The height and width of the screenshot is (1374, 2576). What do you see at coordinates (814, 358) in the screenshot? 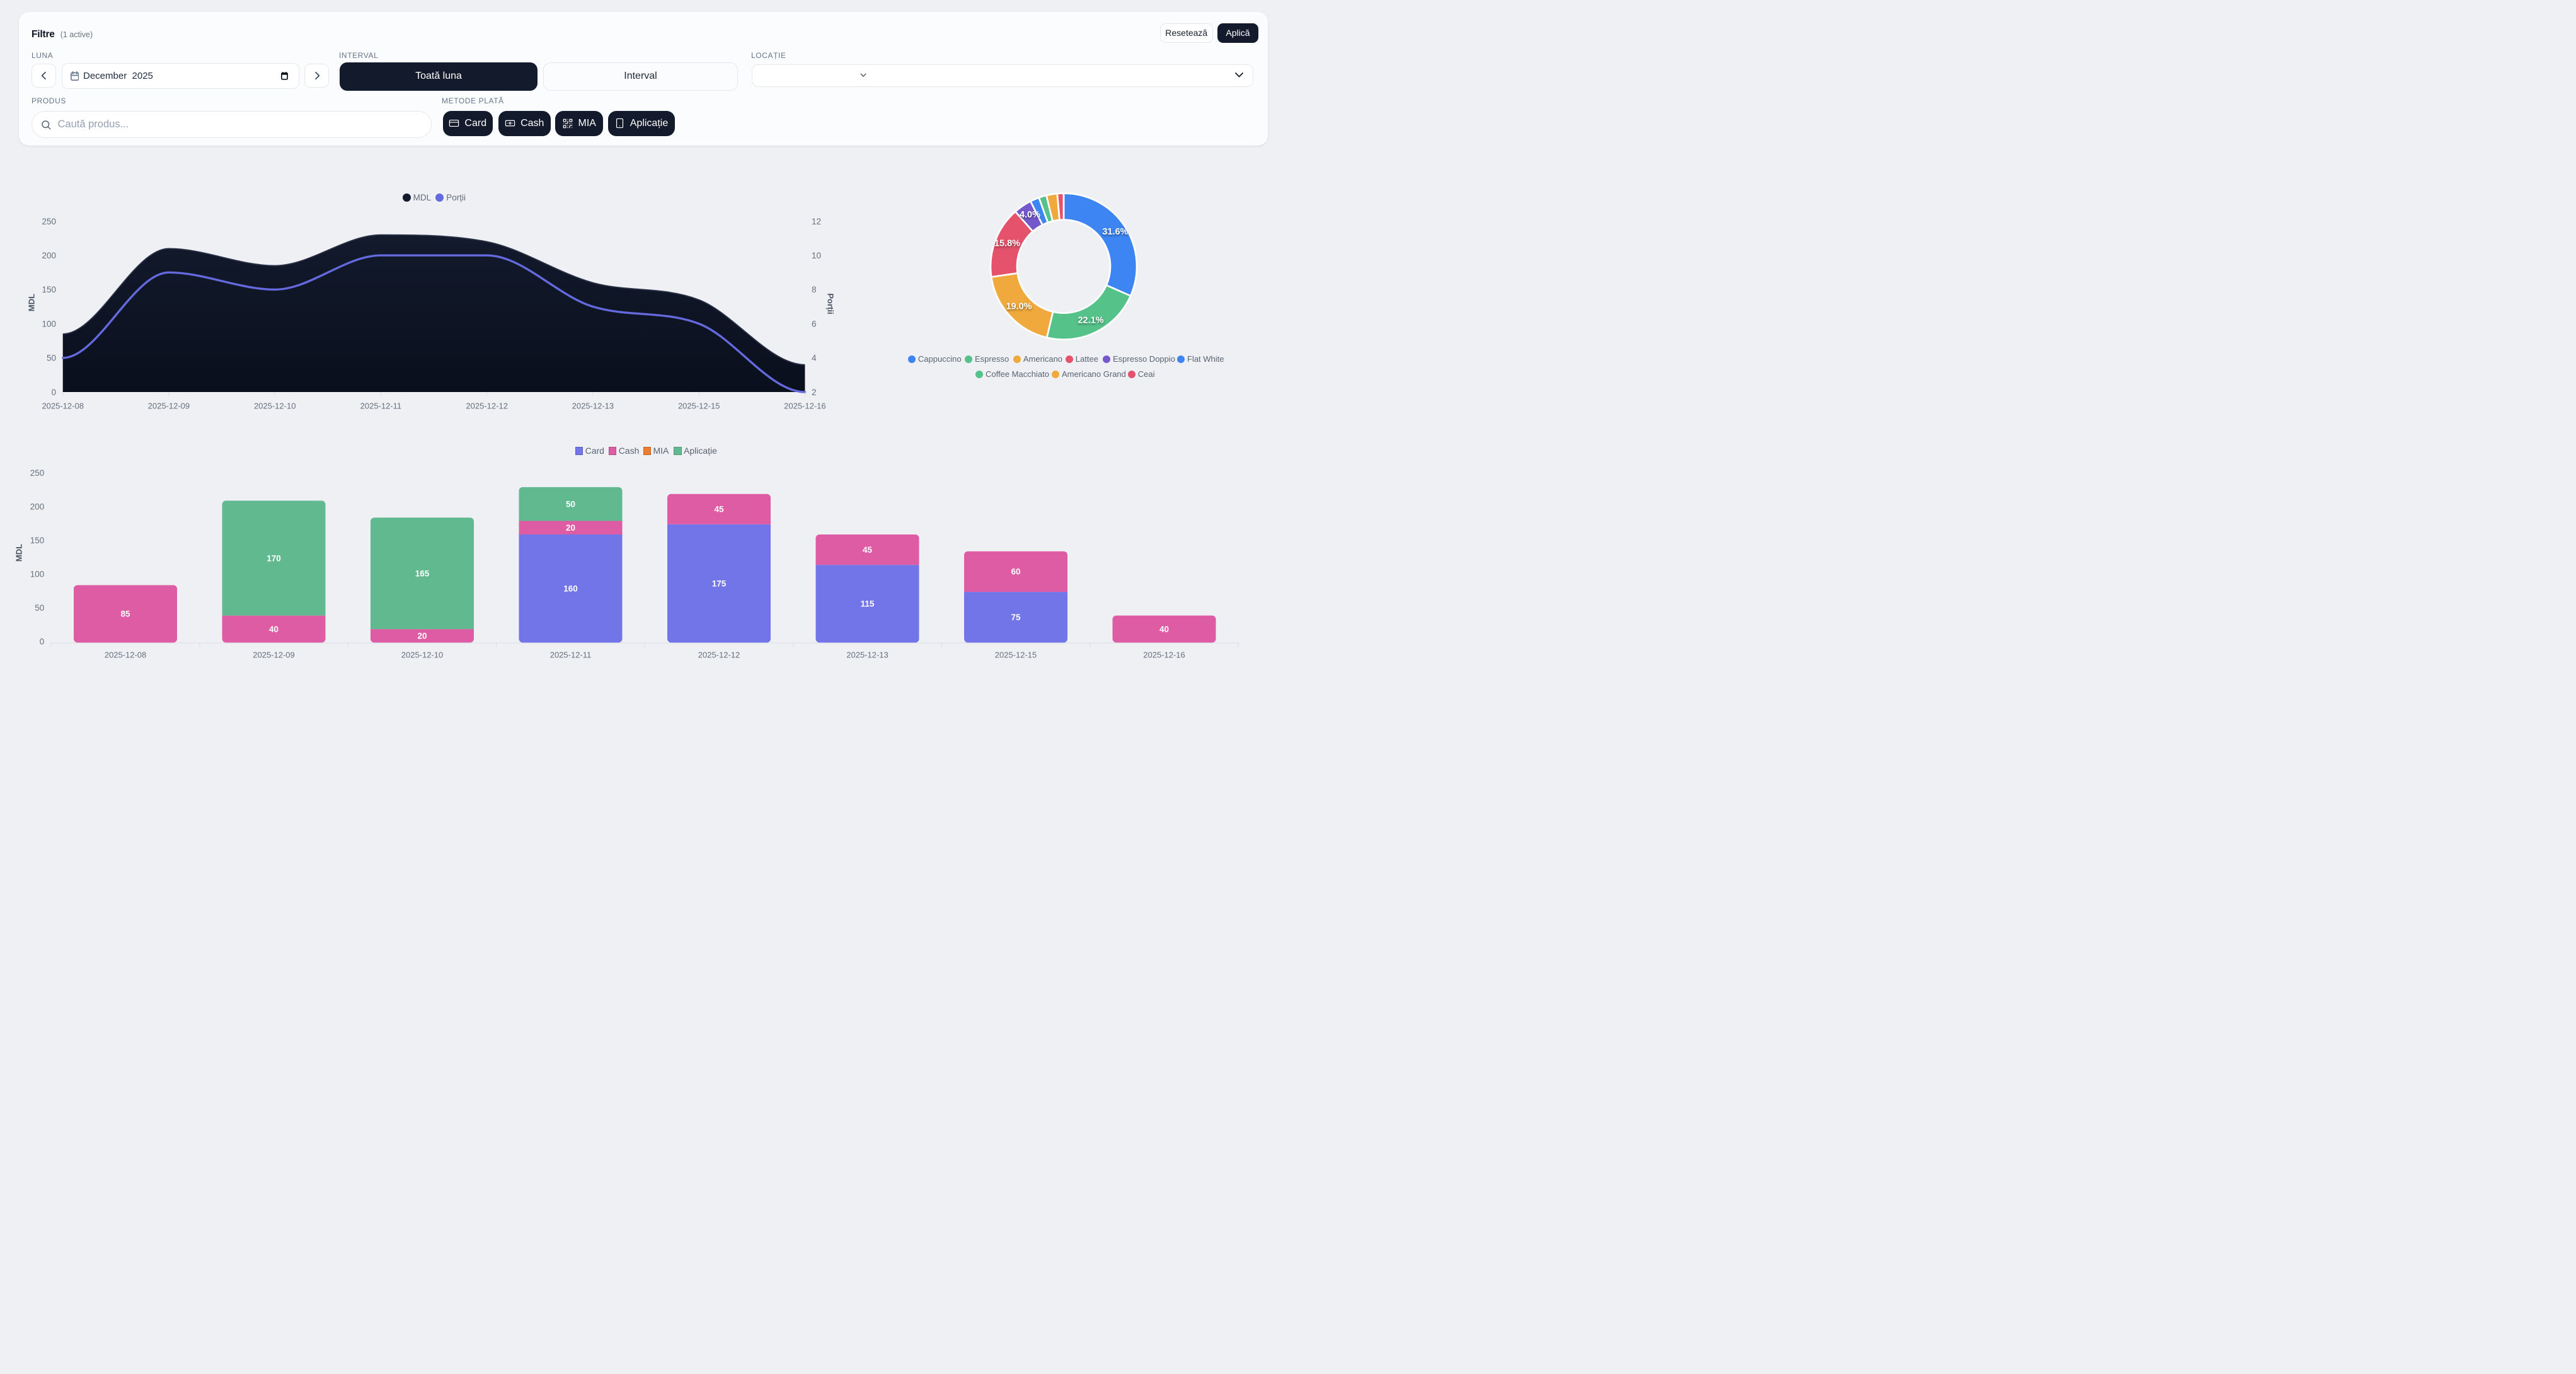
I see `svg-text: 4` at bounding box center [814, 358].